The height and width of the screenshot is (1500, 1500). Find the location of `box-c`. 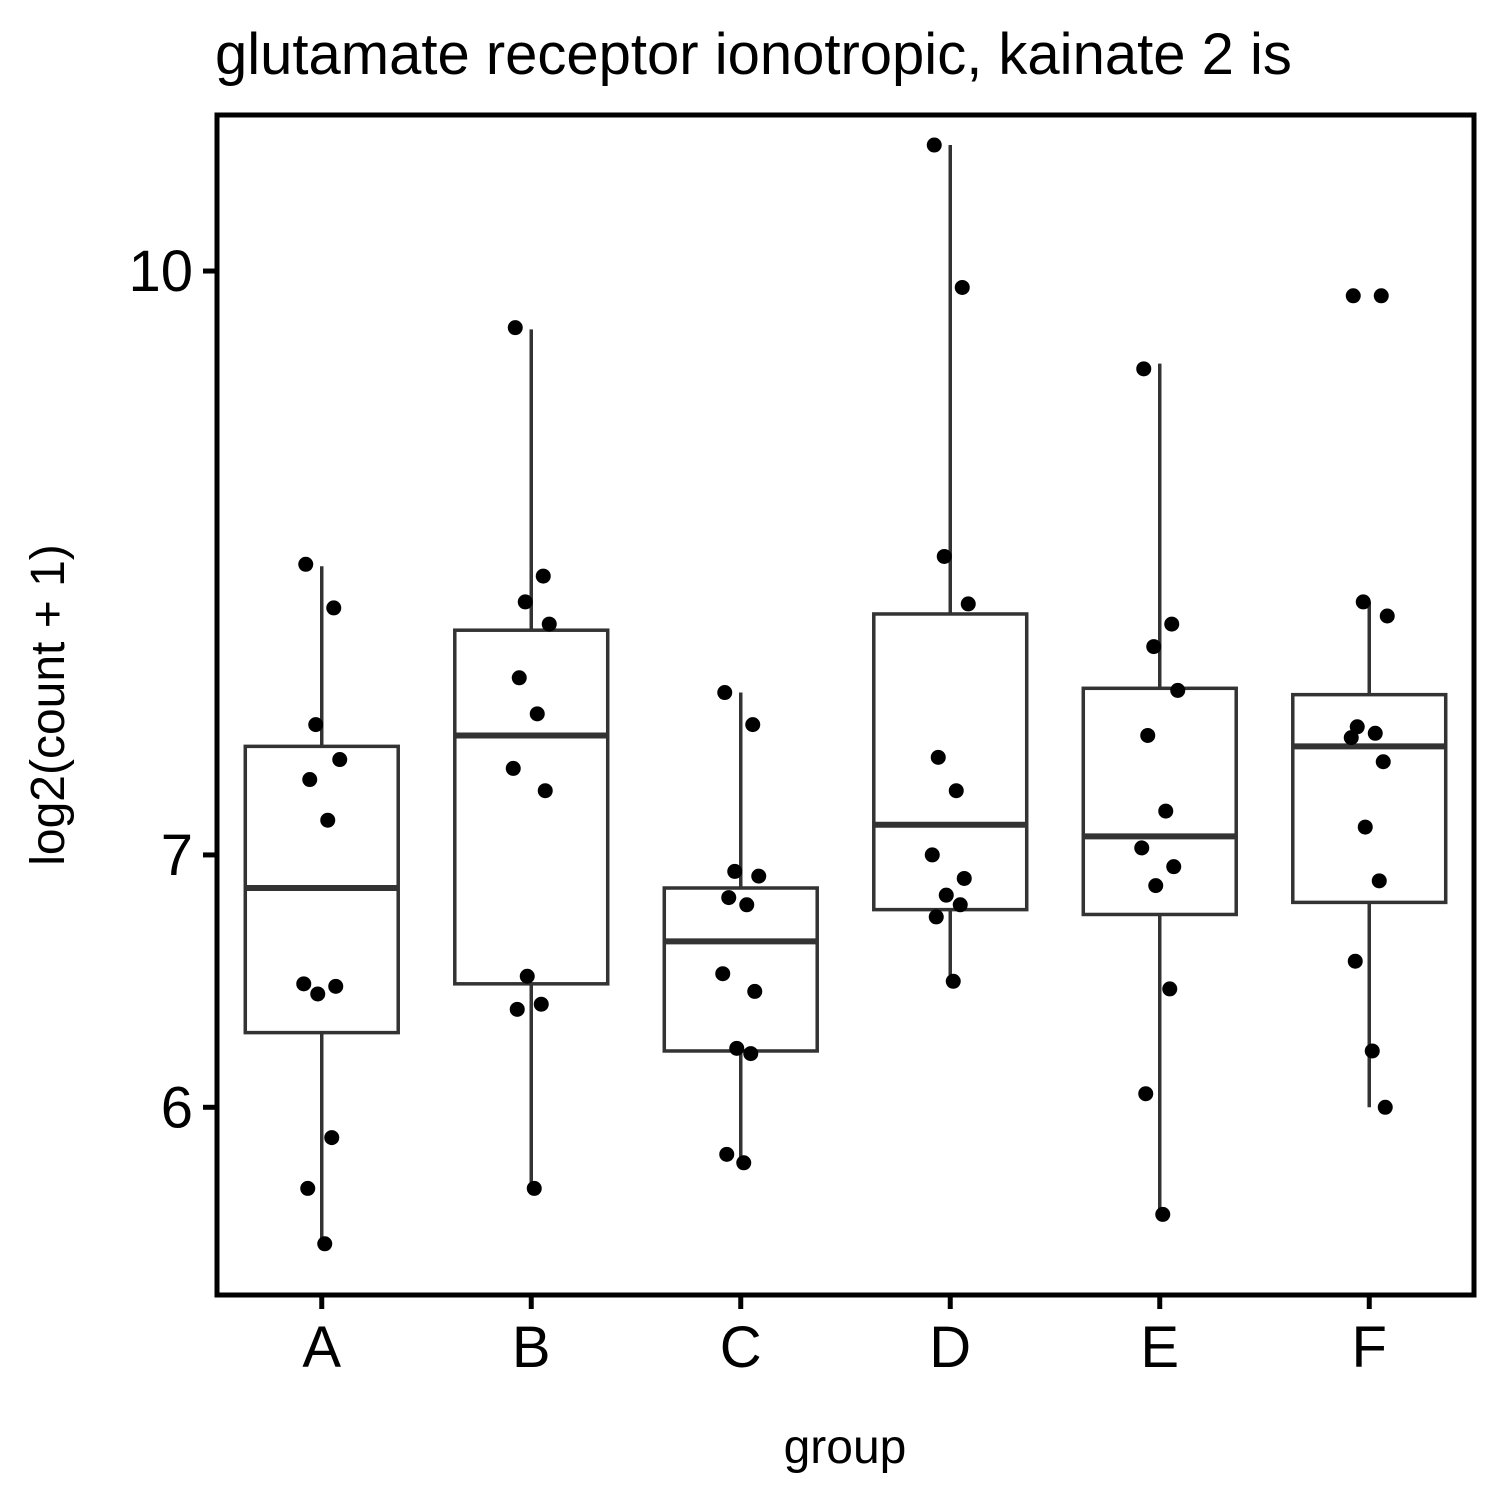

box-c is located at coordinates (740, 926).